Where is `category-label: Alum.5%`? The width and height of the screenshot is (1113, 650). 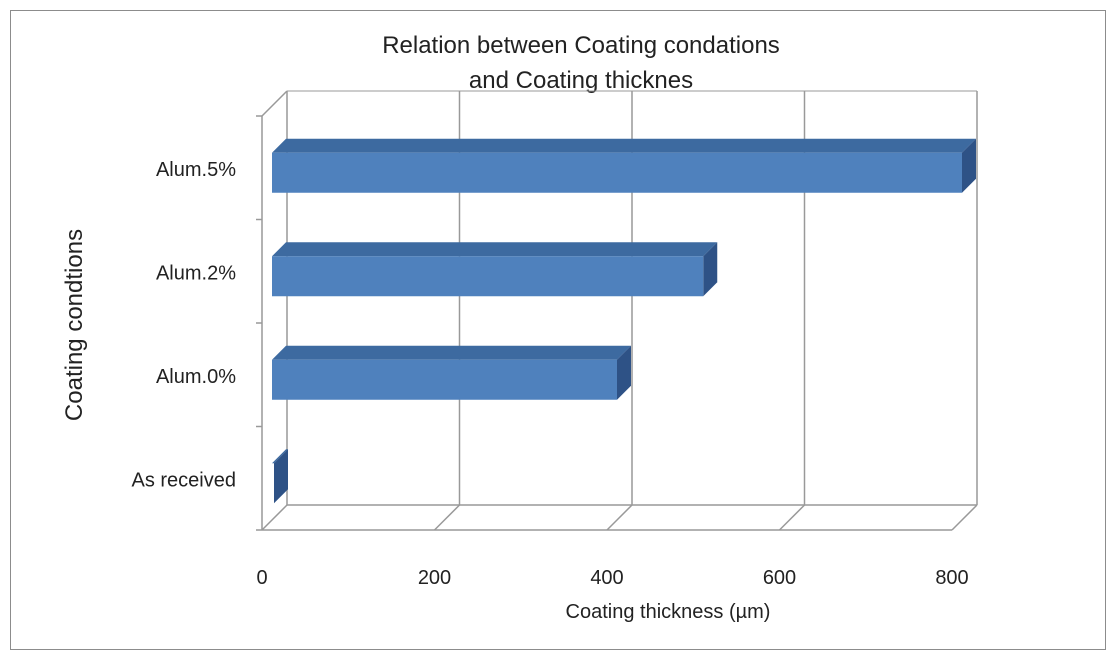
category-label: Alum.5% is located at coordinates (196, 170).